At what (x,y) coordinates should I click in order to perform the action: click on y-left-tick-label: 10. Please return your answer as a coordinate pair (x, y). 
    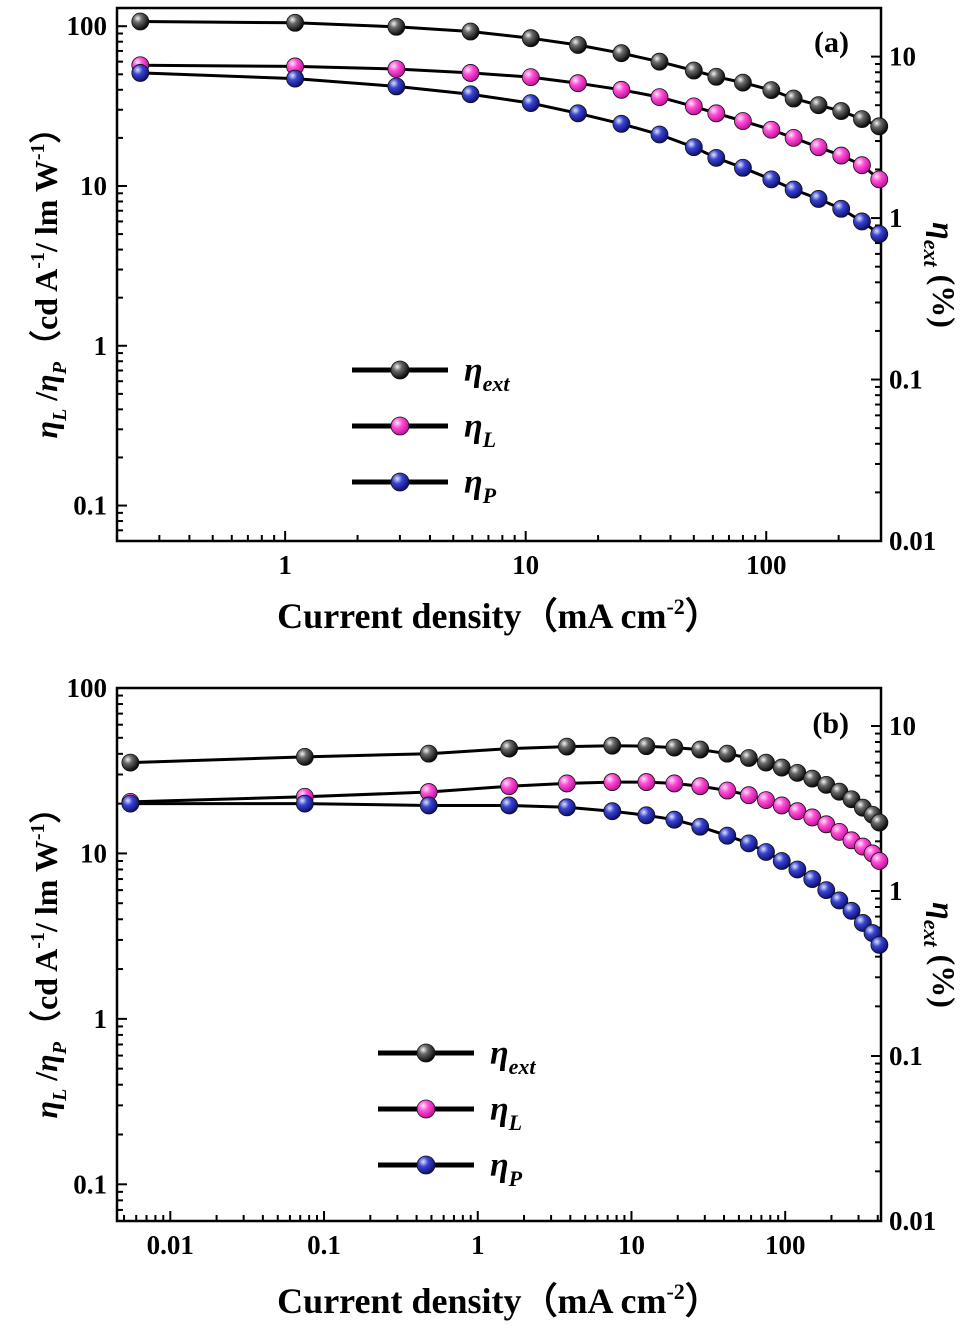
    Looking at the image, I should click on (93, 186).